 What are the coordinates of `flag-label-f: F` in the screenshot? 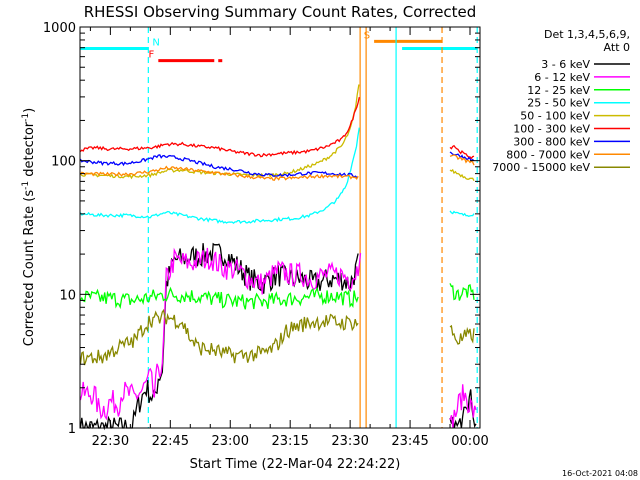 It's located at (152, 55).